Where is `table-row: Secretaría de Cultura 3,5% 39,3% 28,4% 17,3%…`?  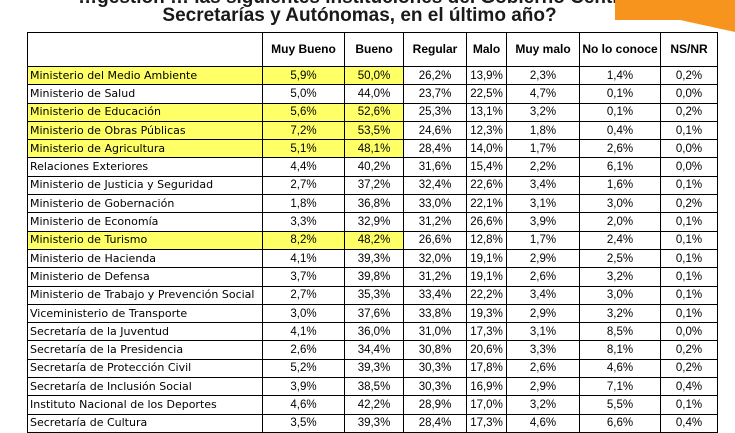
table-row: Secretaría de Cultura 3,5% 39,3% 28,4% 17,3%… is located at coordinates (372, 423).